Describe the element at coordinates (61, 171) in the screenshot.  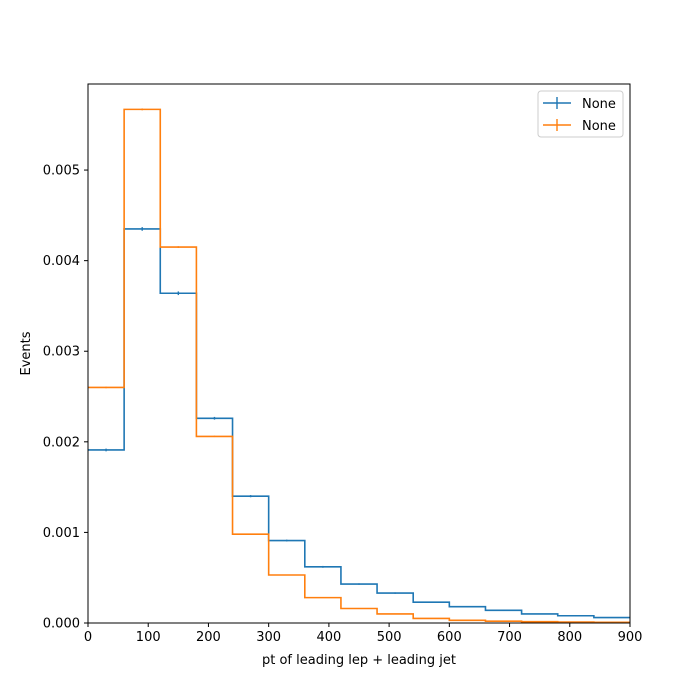
I see `y-tick-label: 0.005` at that location.